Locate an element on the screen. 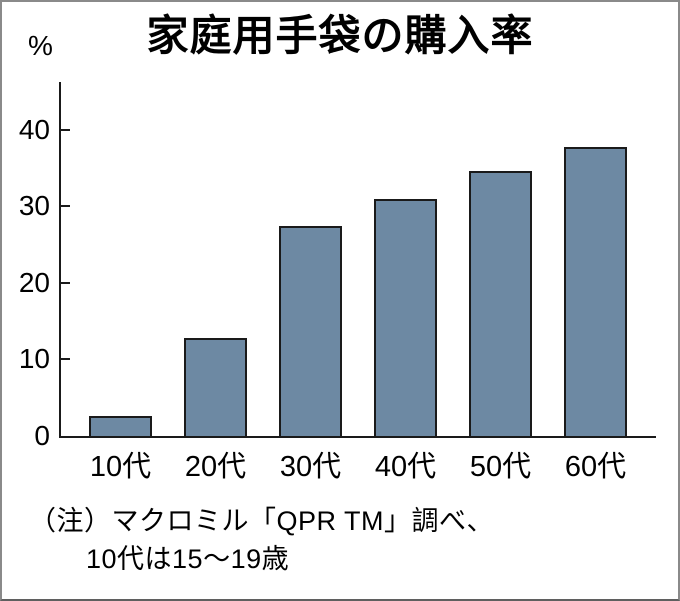 This screenshot has width=680, height=601. x-tick-label-60代: 60代 is located at coordinates (595, 467).